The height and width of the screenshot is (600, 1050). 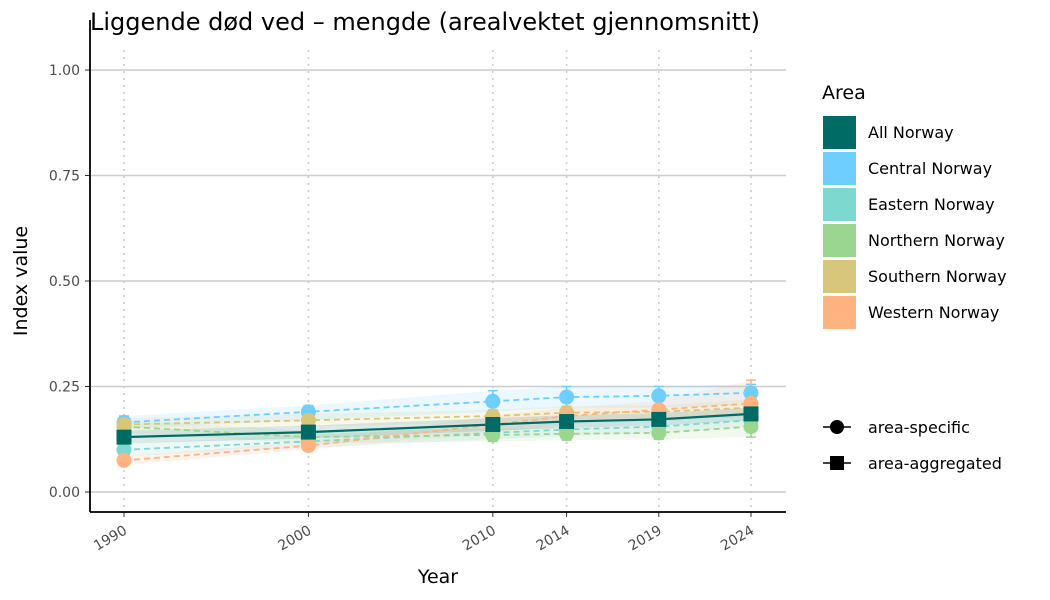 I want to click on x-tick-label: 1990, so click(x=110, y=539).